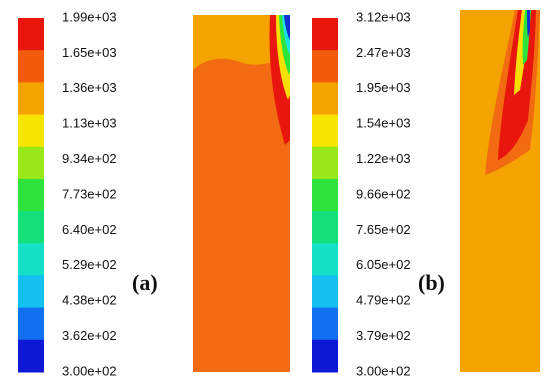  I want to click on colorbar-label: 1.36e+03, so click(89, 87).